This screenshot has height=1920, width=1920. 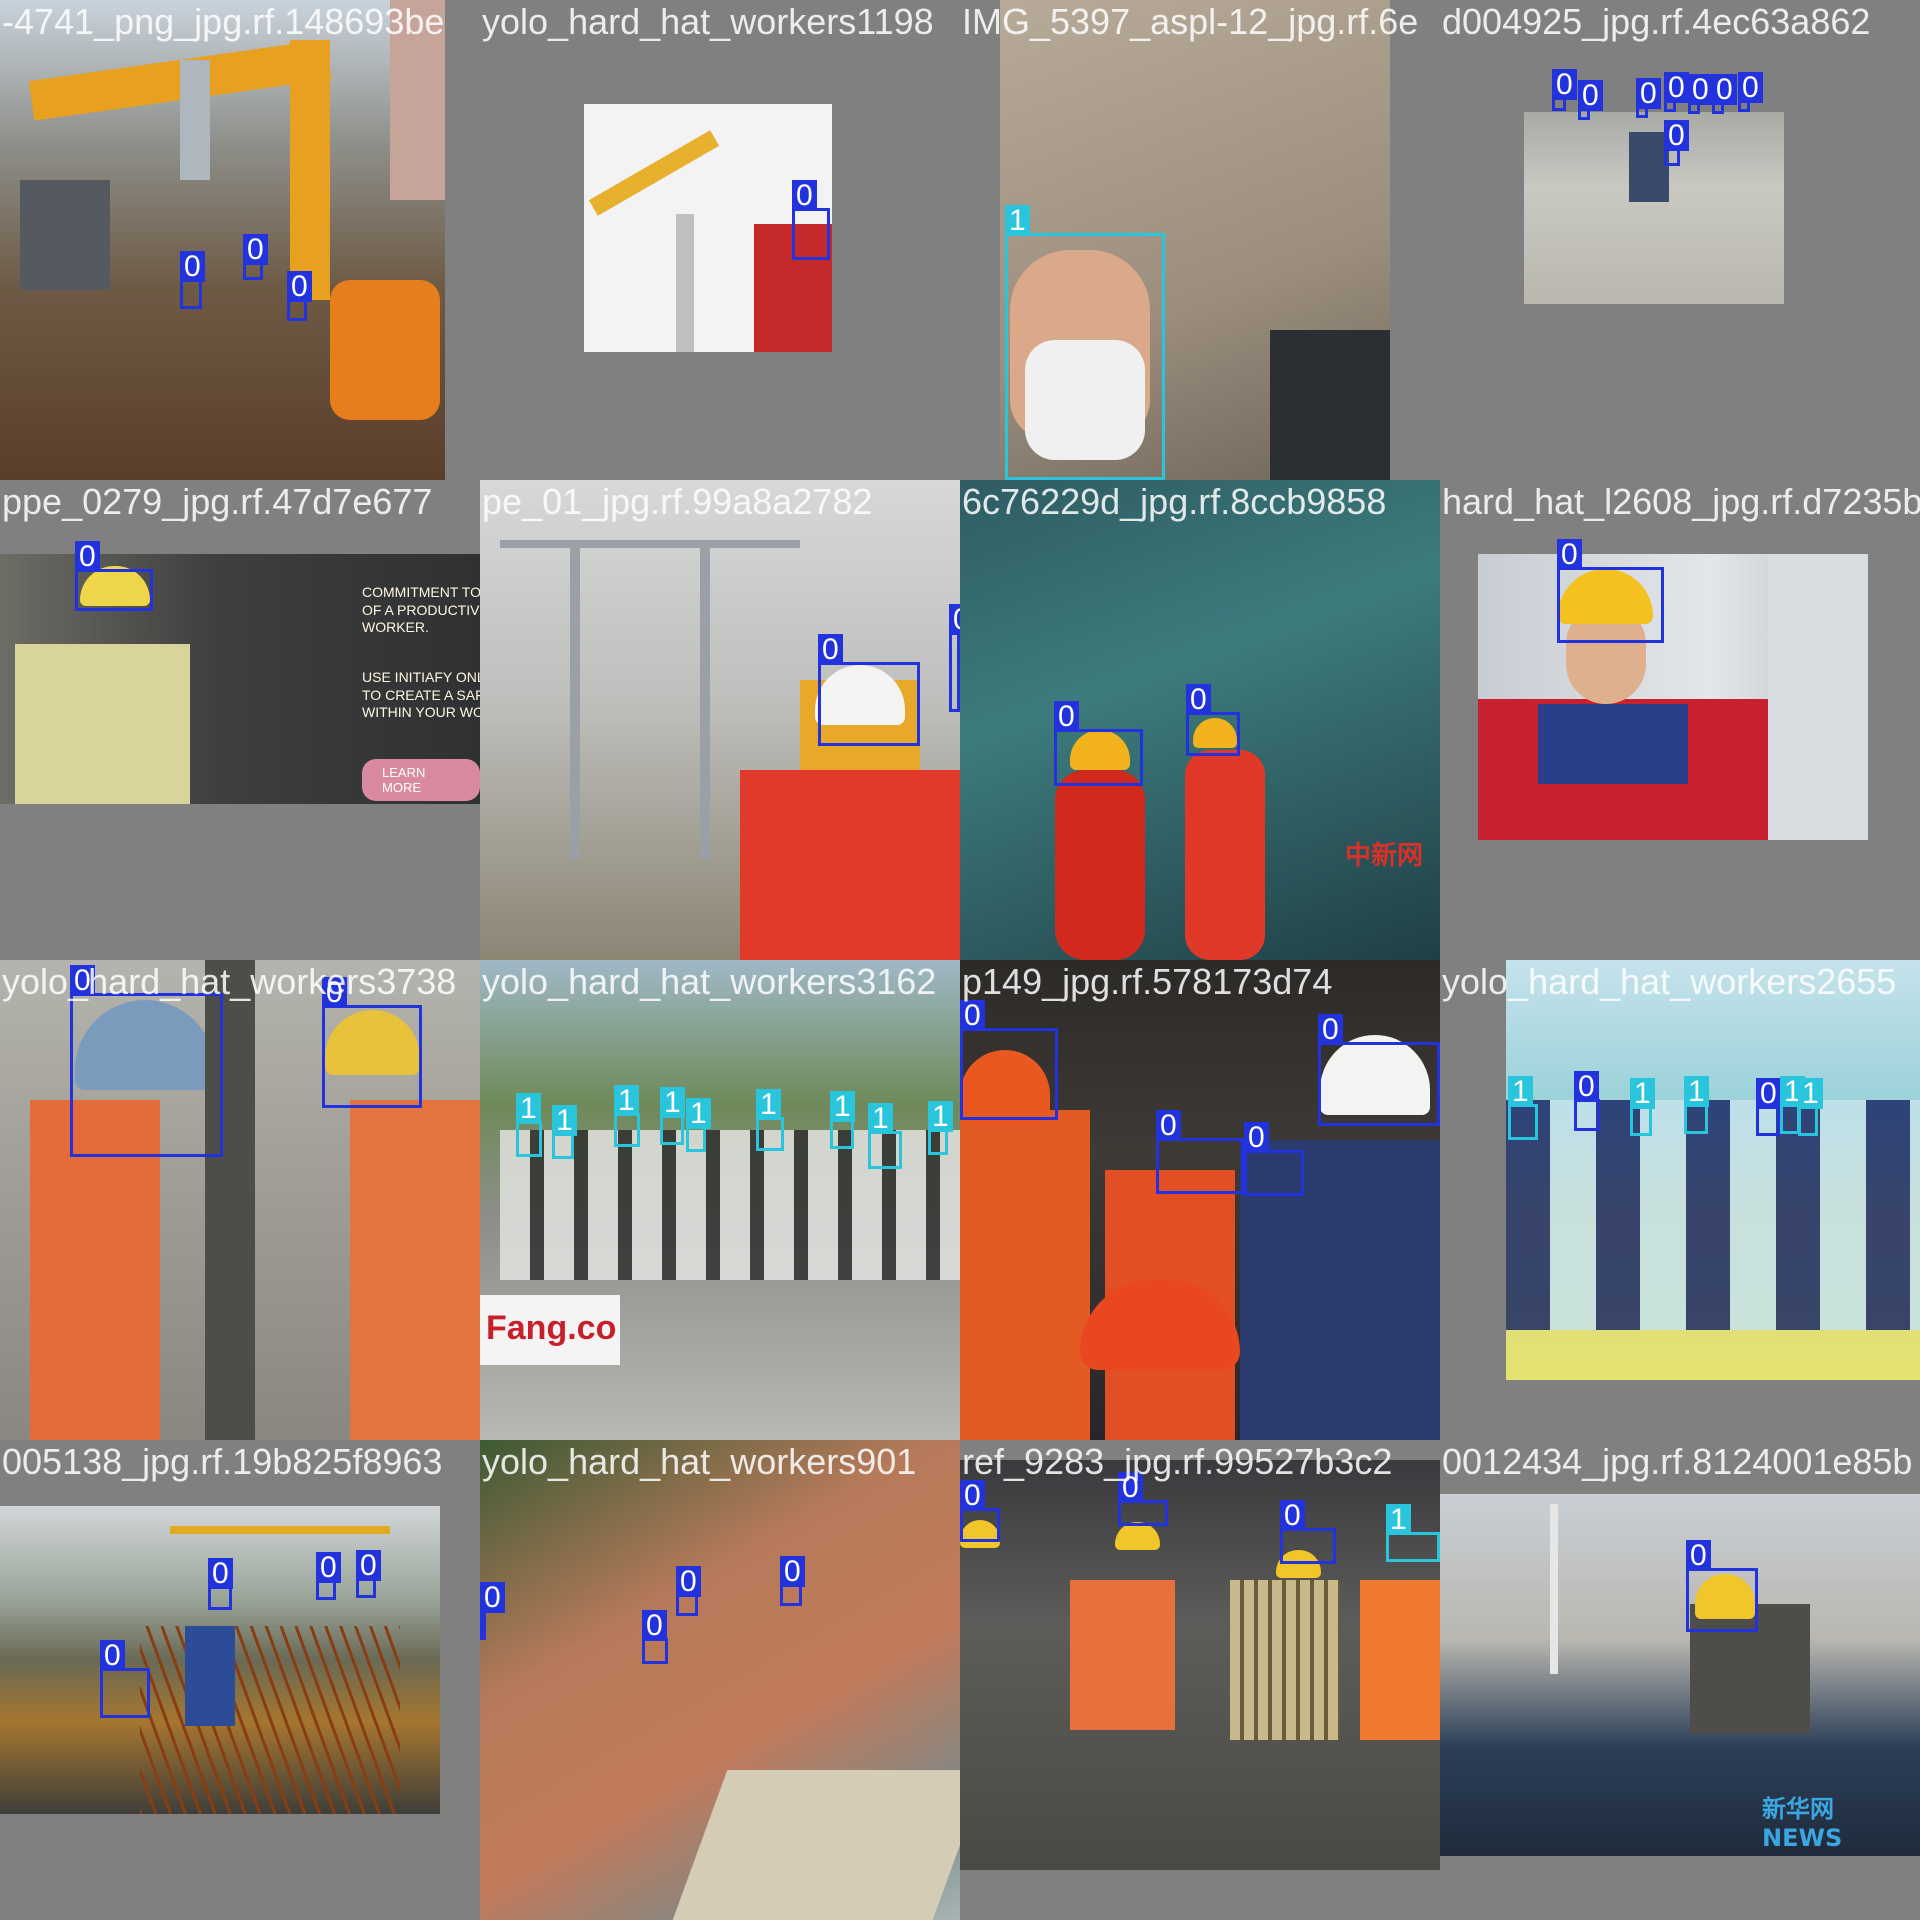 I want to click on crane-arm, so click(x=654, y=173).